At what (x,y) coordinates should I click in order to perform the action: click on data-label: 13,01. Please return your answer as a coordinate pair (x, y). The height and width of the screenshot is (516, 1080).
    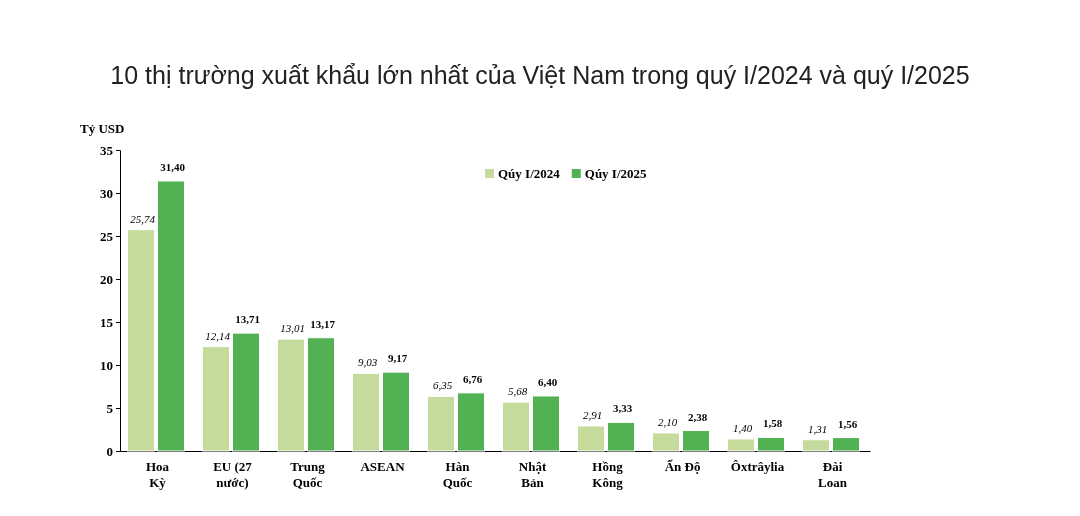
    Looking at the image, I should click on (292, 328).